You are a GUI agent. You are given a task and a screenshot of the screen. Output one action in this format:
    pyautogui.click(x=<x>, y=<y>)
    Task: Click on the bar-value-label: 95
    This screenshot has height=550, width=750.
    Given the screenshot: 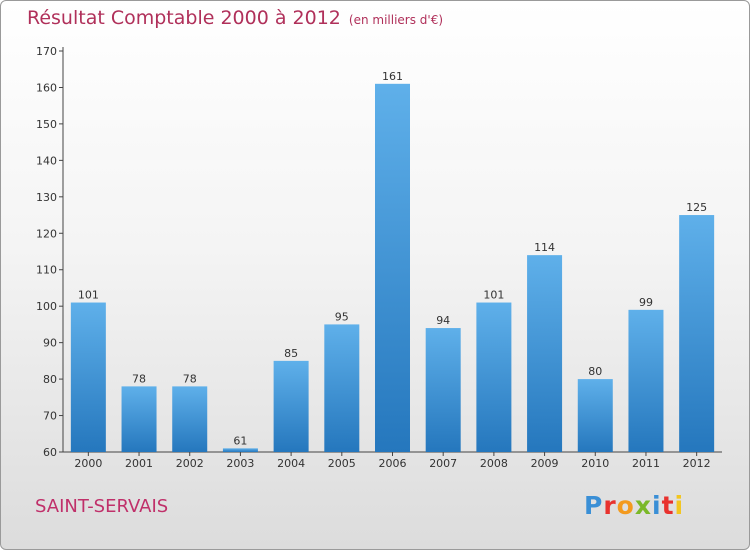 What is the action you would take?
    pyautogui.click(x=342, y=316)
    